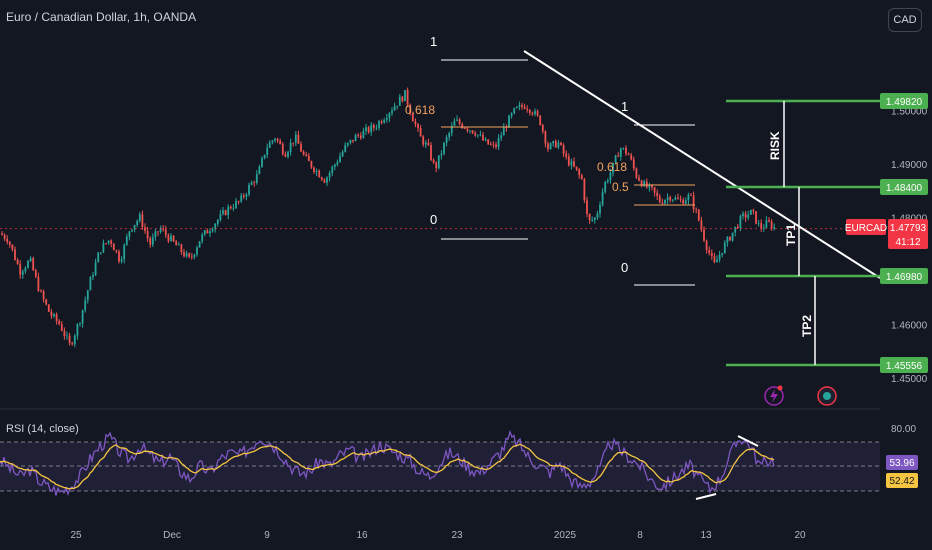 The image size is (932, 550). I want to click on divergence-line, so click(748, 441).